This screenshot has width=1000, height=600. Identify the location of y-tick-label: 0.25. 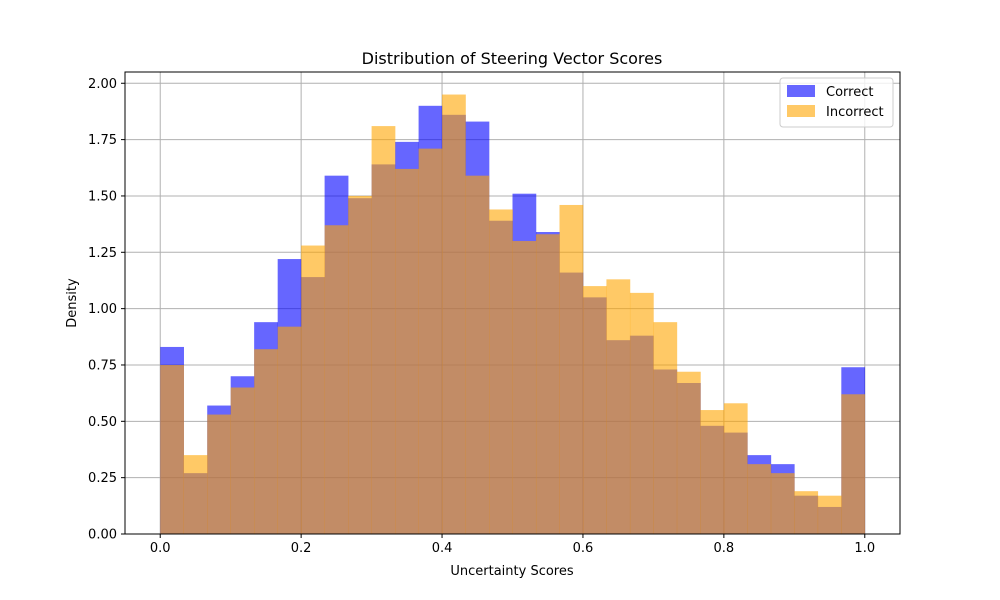
(102, 478).